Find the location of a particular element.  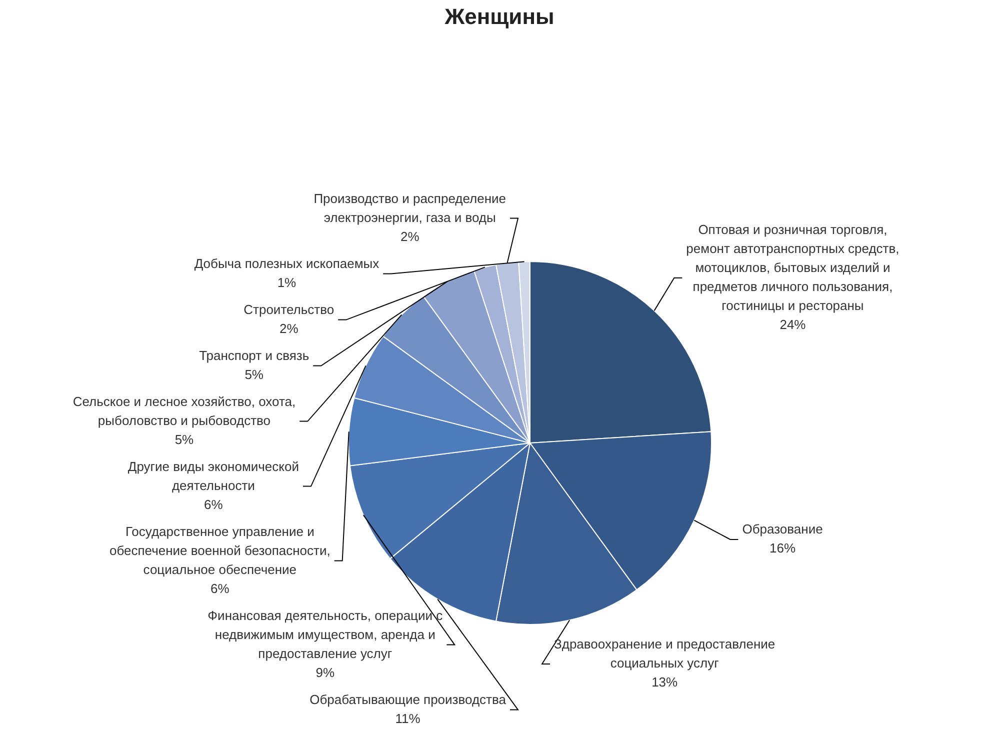

slice-label: Строительство is located at coordinates (289, 309).